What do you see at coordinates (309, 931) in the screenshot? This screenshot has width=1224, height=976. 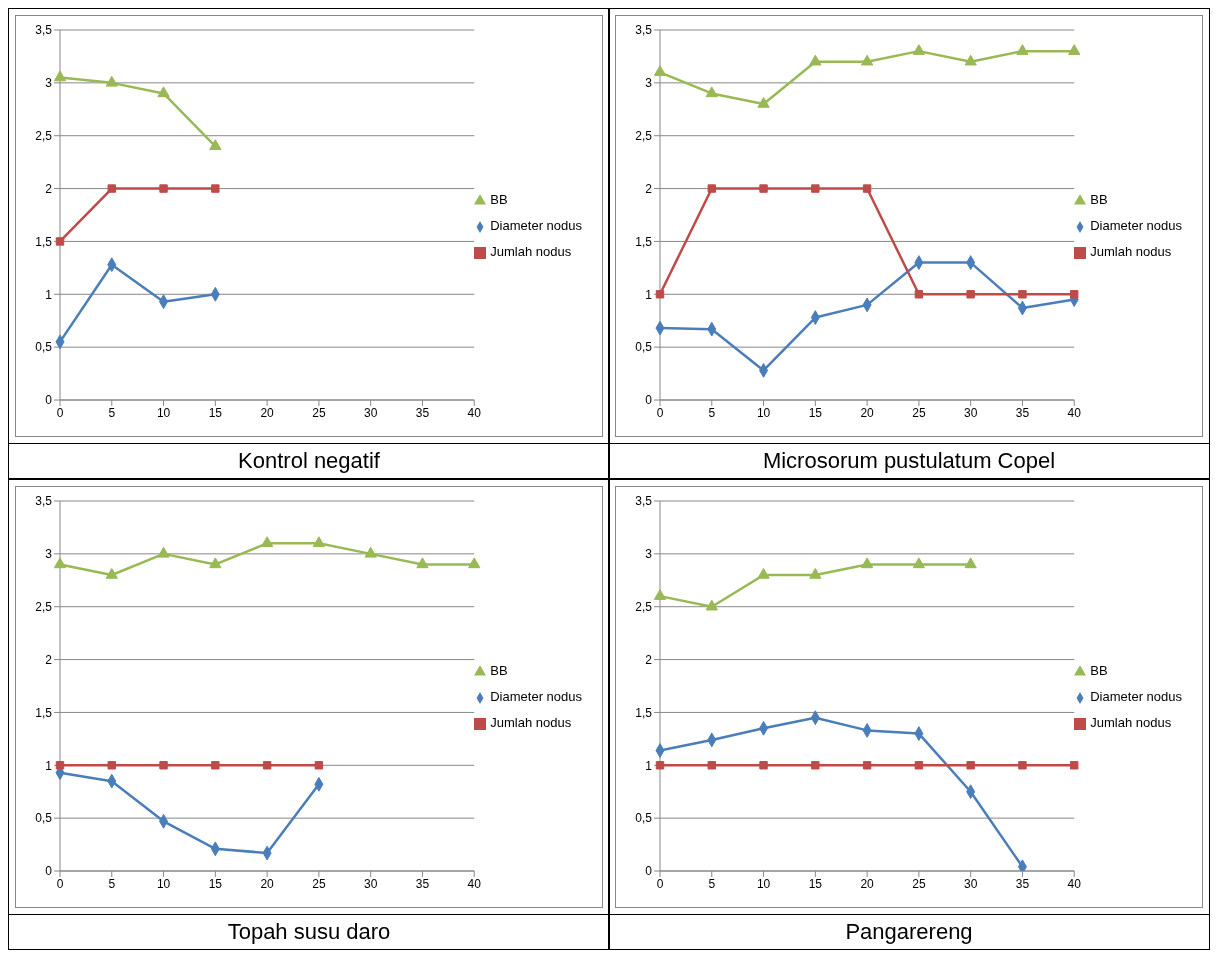 I see `text: Topah susu daro` at bounding box center [309, 931].